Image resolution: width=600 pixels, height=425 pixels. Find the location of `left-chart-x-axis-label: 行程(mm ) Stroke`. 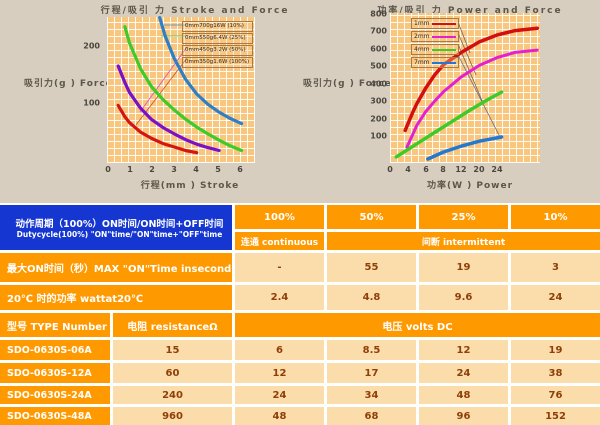

left-chart-x-axis-label: 行程(mm ) Stroke is located at coordinates (190, 186).